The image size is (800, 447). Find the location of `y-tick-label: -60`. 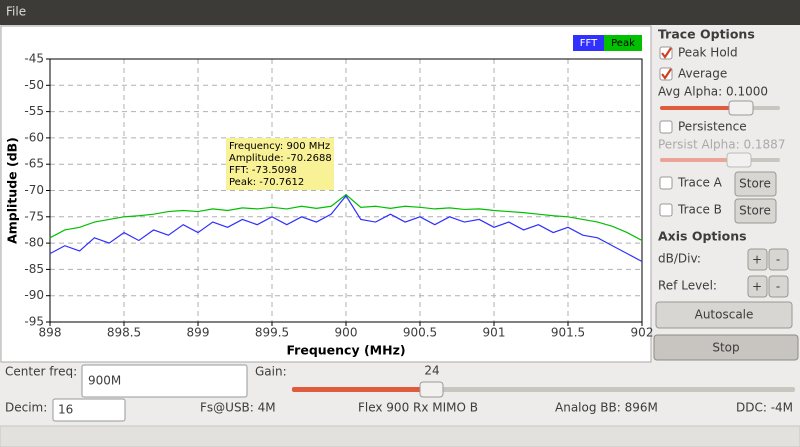

y-tick-label: -60 is located at coordinates (34, 137).